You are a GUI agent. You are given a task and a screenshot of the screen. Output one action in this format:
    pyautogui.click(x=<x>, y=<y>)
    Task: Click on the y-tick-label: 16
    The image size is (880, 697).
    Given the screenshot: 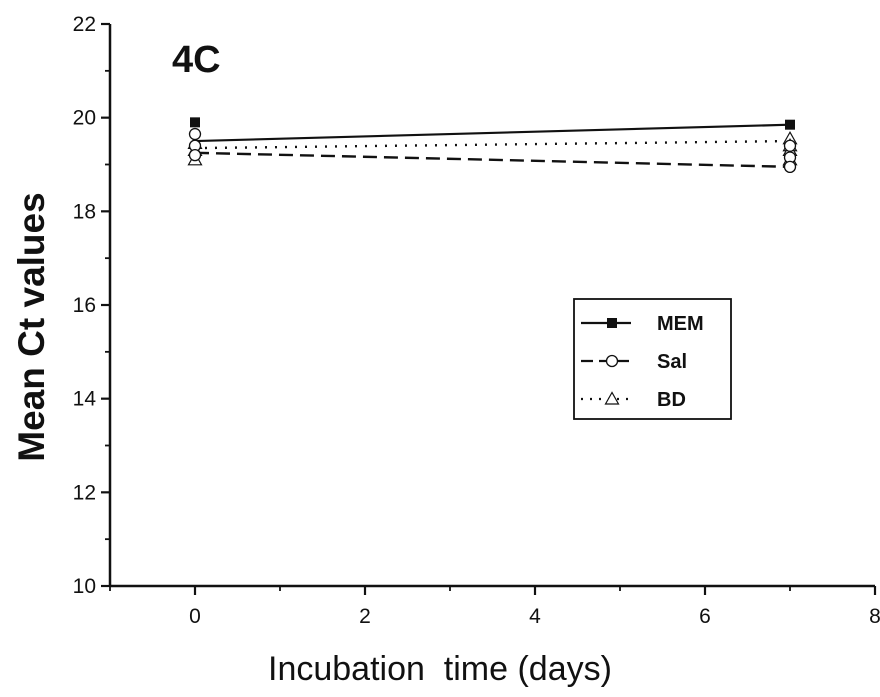 What is the action you would take?
    pyautogui.click(x=84, y=305)
    